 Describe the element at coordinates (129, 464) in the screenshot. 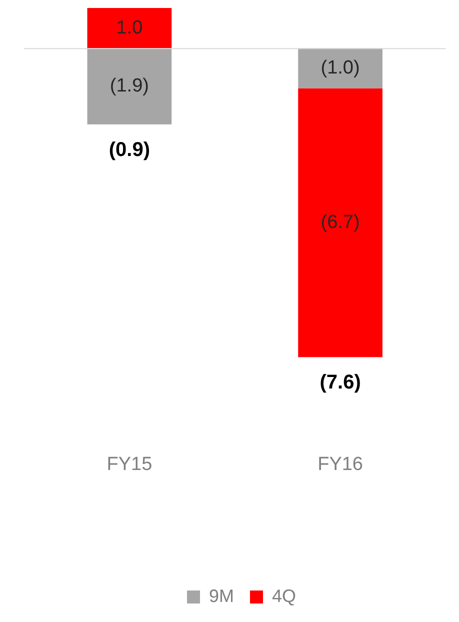

I see `x-tick-label: FY15` at that location.